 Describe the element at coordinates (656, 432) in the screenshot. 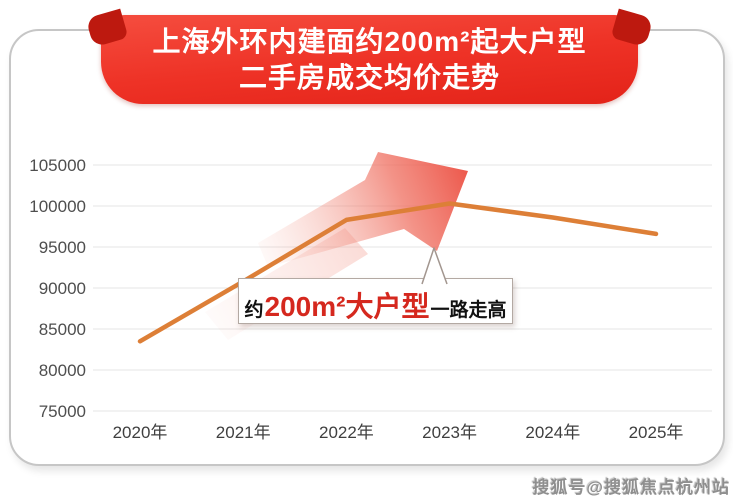

I see `x-tick-label: 2025年` at that location.